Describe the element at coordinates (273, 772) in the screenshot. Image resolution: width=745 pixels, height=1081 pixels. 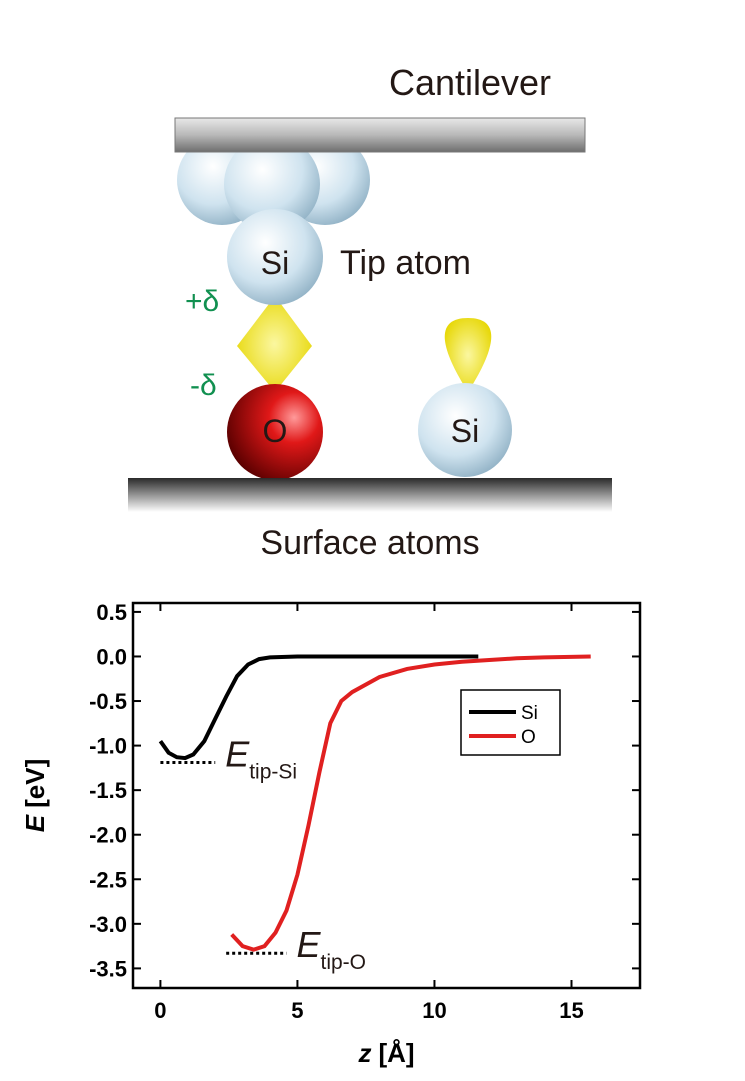
I see `annotation-sub: tip-Si` at that location.